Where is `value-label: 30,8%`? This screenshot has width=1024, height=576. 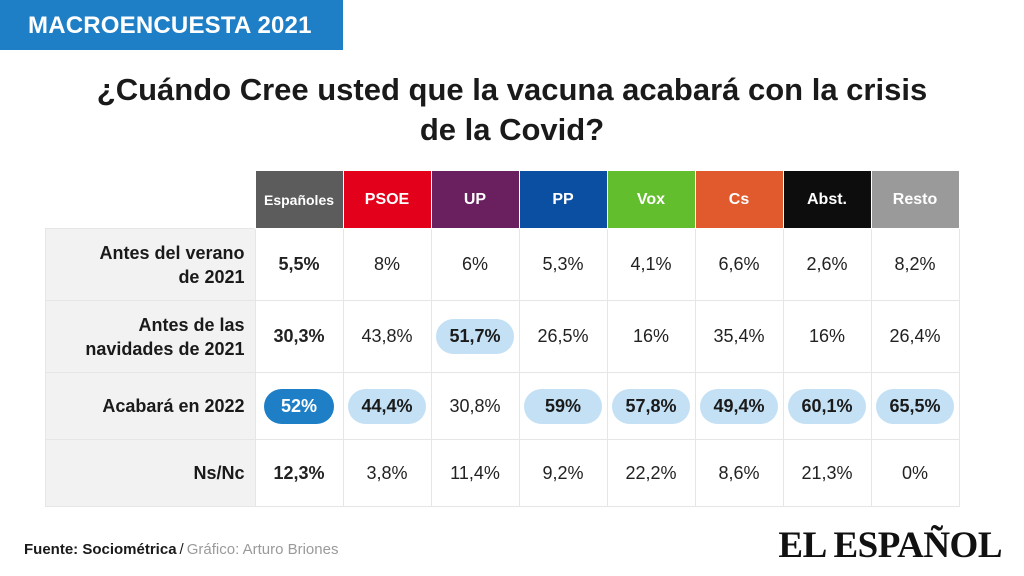
value-label: 30,8% is located at coordinates (475, 405).